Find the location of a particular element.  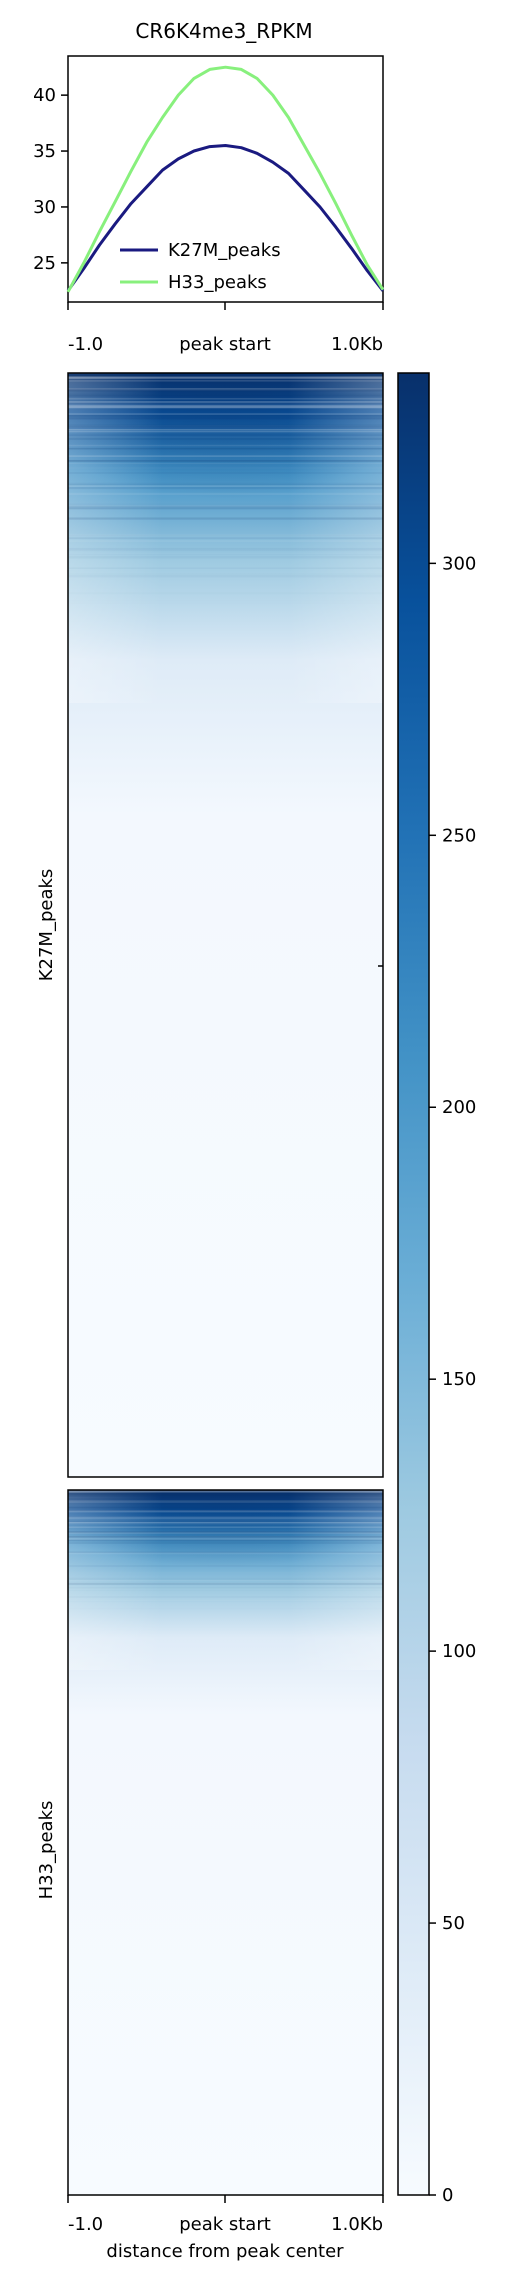

colorbar-tick-label: 50 is located at coordinates (453, 1923).